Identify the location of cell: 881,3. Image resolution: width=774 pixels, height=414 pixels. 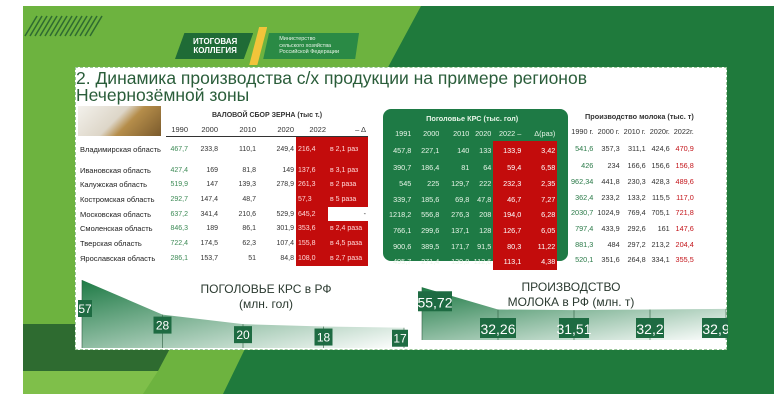
(584, 244).